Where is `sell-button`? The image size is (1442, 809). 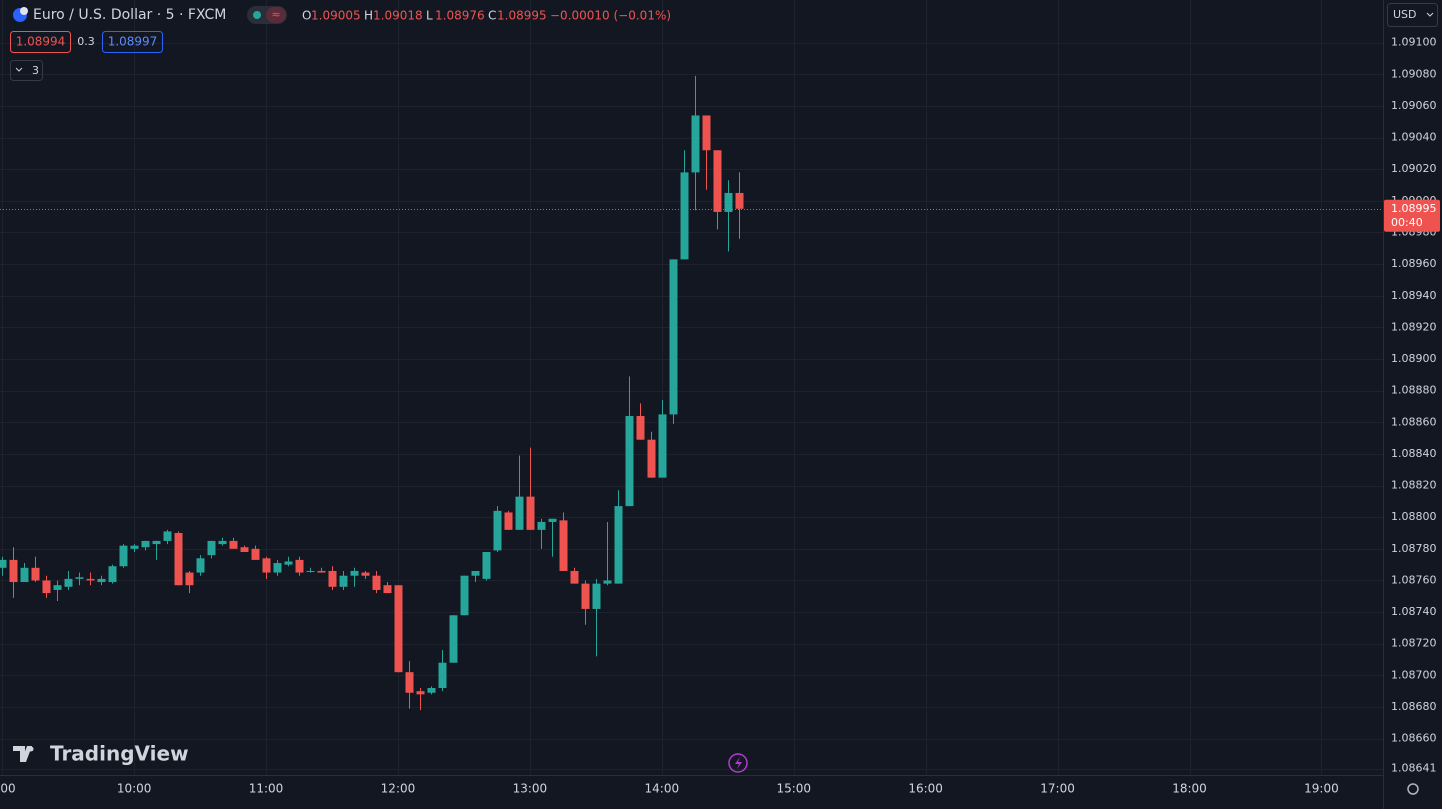
sell-button is located at coordinates (40, 42).